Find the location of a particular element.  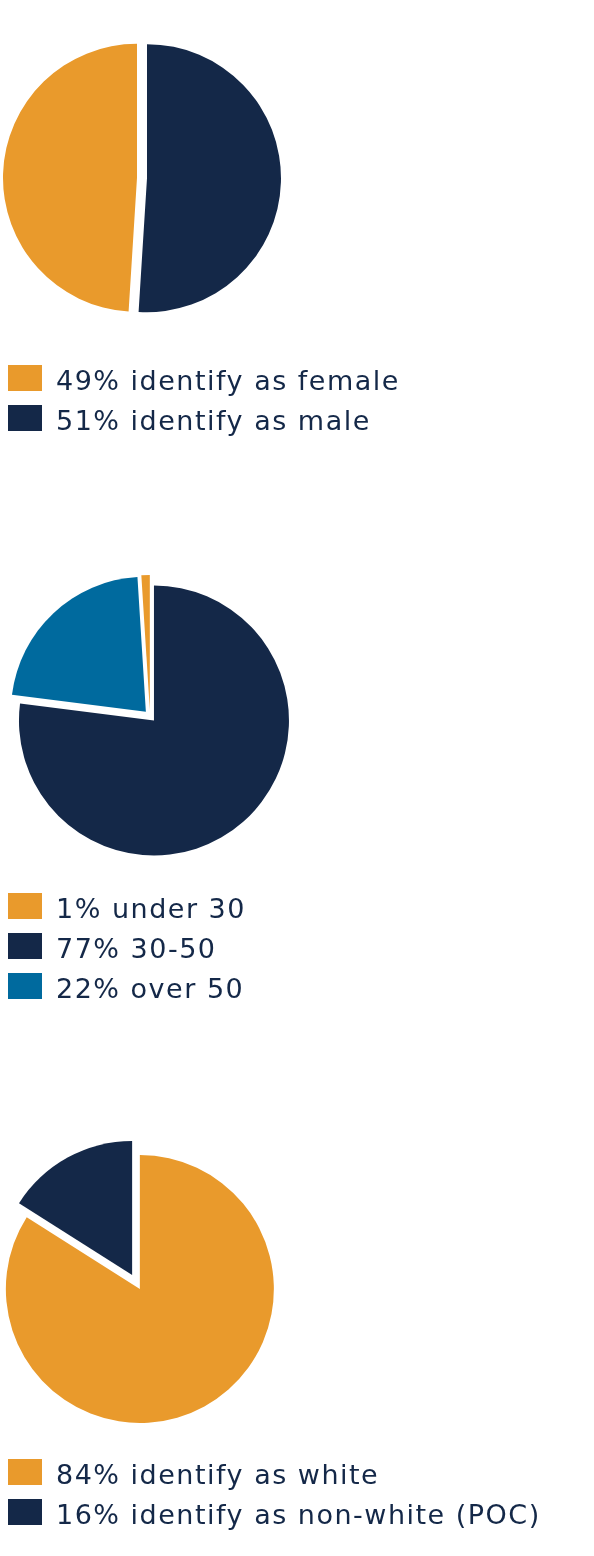

legend-label: 84% identify as white is located at coordinates (218, 1474).